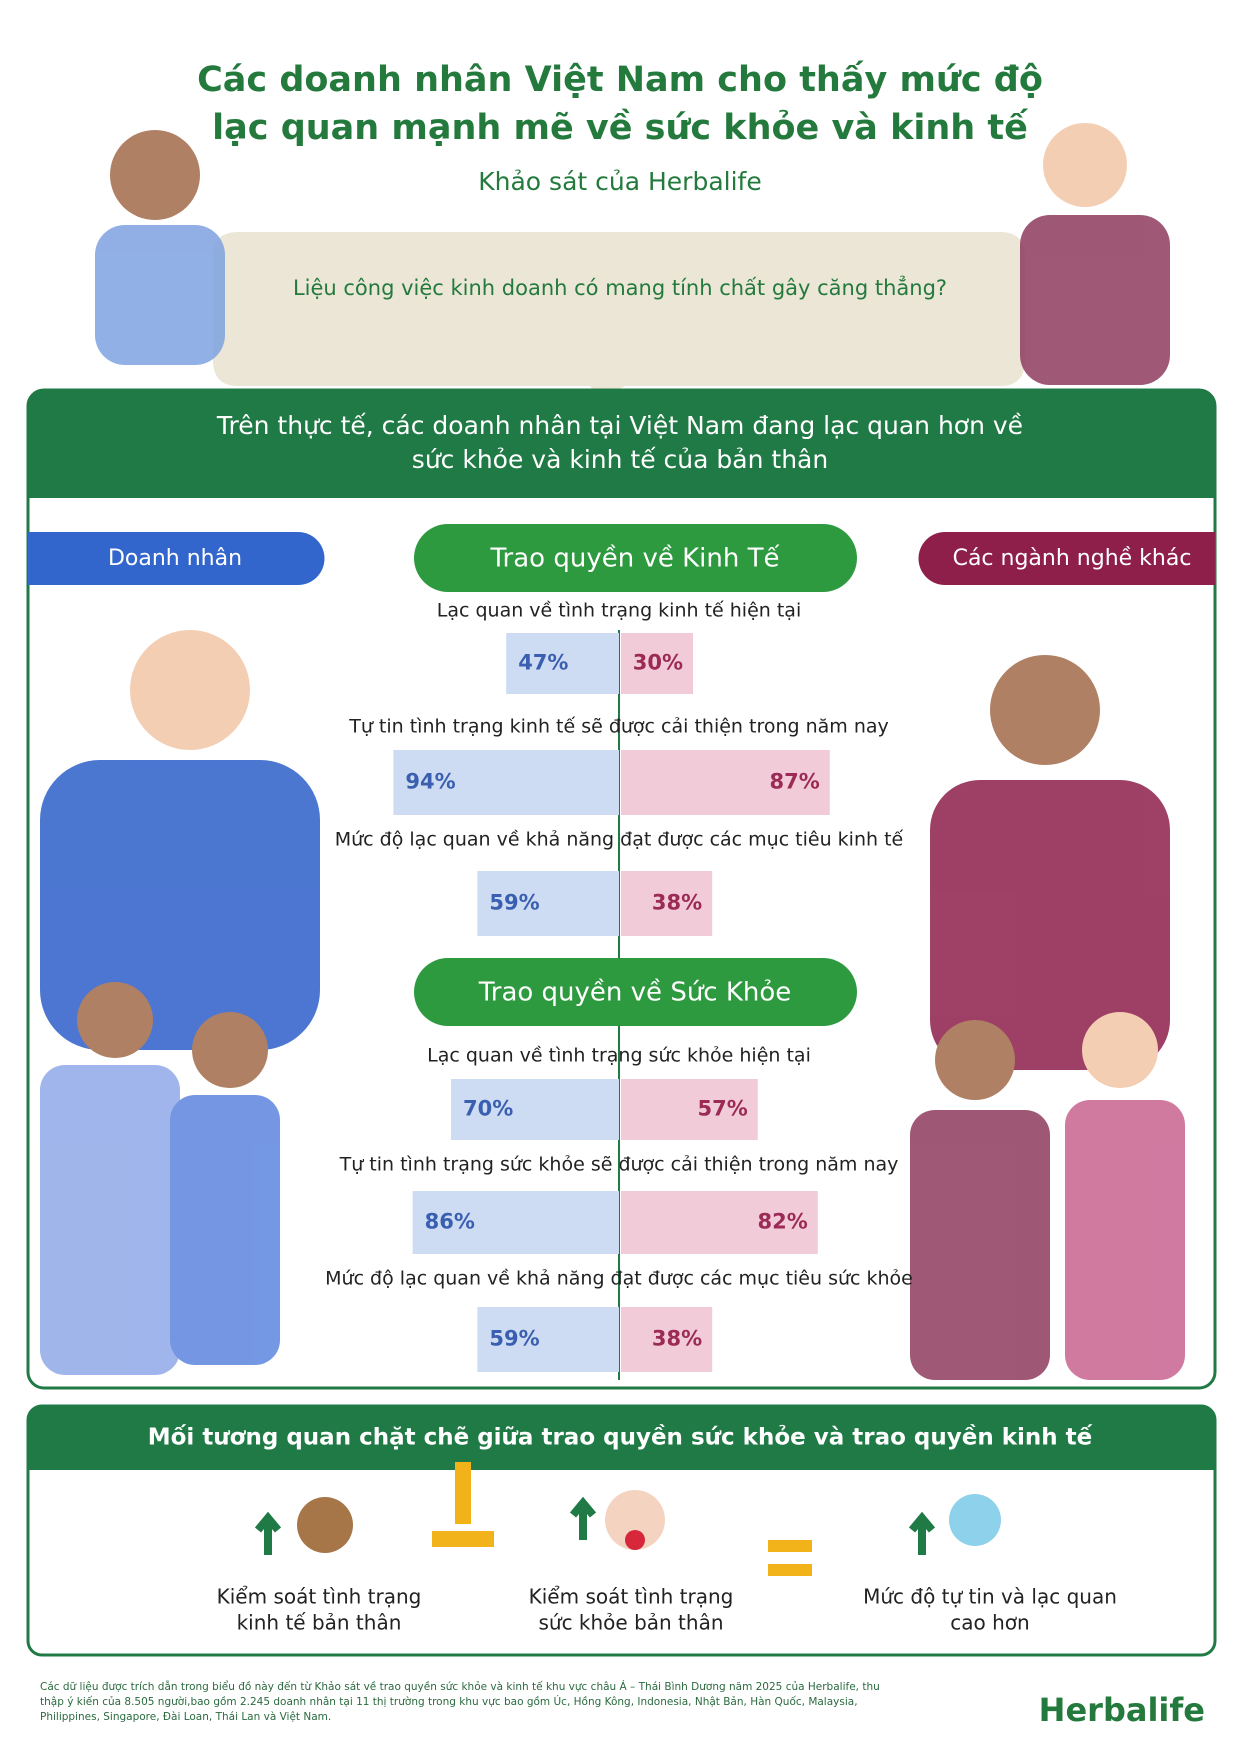  What do you see at coordinates (621, 444) in the screenshot?
I see `banner` at bounding box center [621, 444].